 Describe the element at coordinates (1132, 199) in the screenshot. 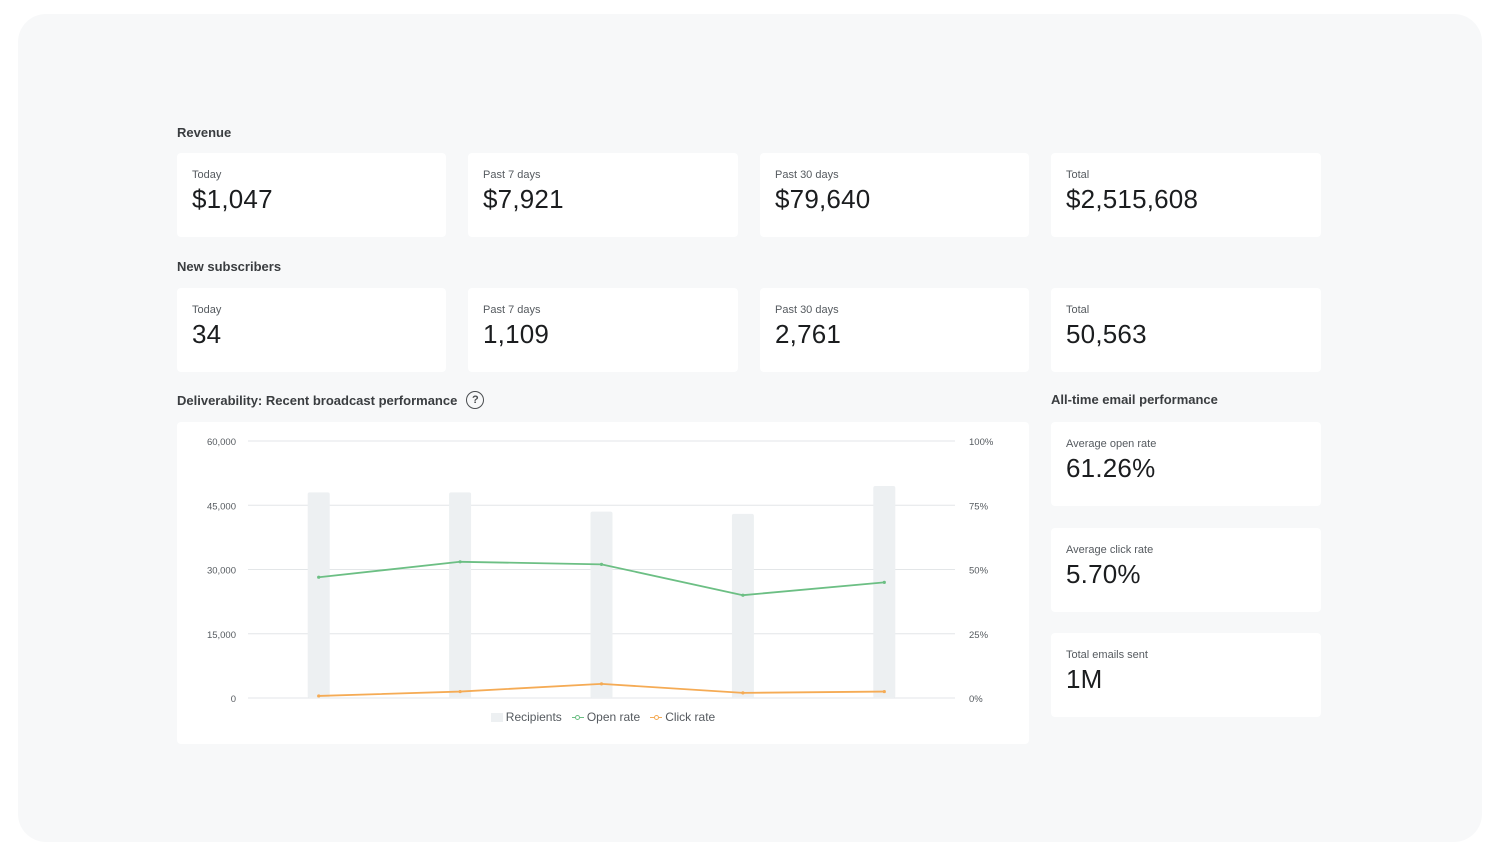

I see `card-value: $2,515,608` at that location.